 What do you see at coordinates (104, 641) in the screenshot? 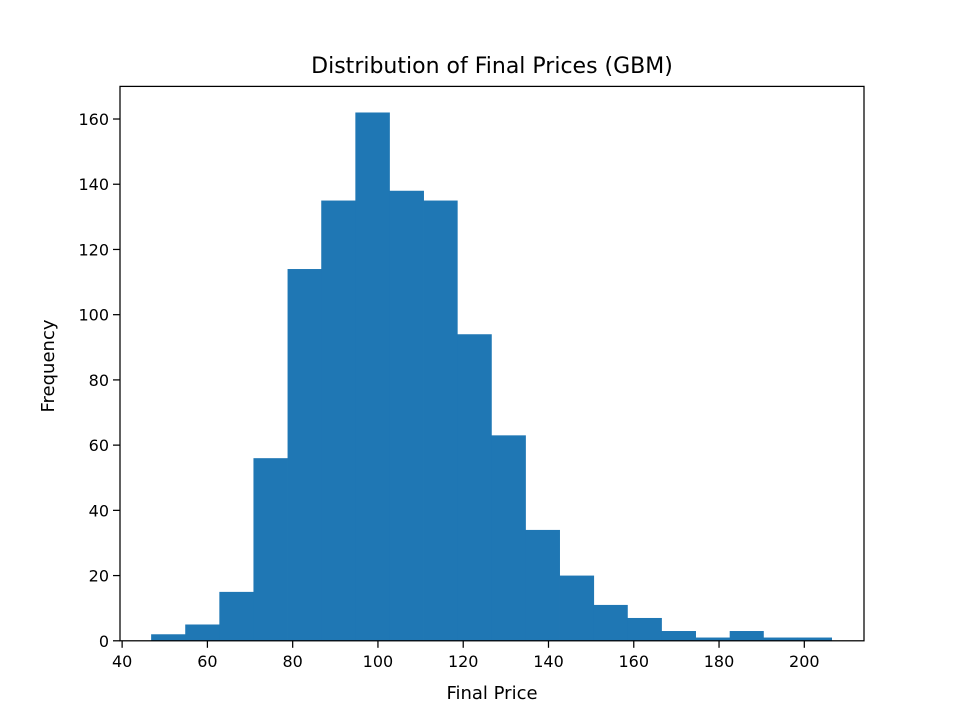
I see `y-tick-label: 0` at bounding box center [104, 641].